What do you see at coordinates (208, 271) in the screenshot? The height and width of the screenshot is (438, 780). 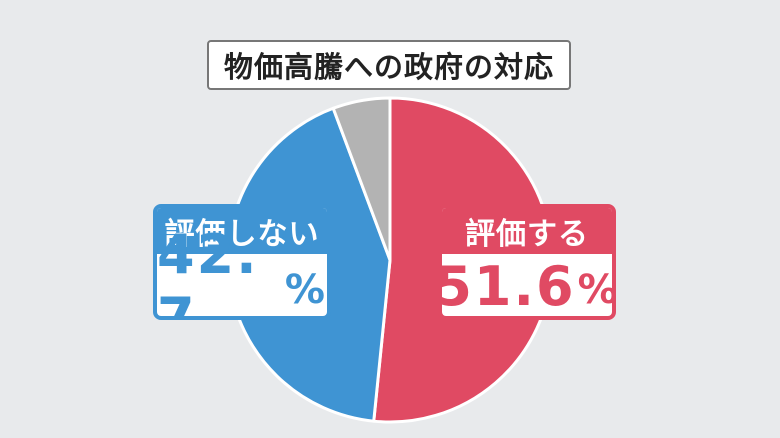 I see `value-not-approve-number: 42. 7` at bounding box center [208, 271].